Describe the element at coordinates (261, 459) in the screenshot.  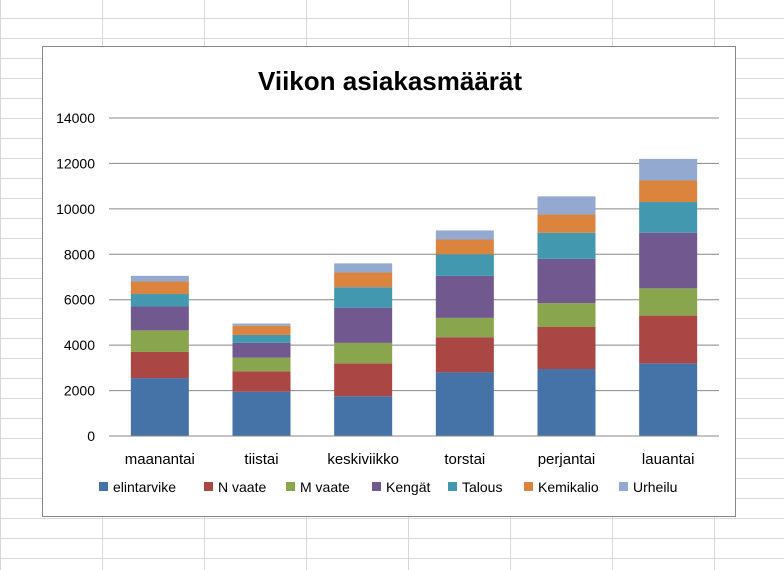
I see `category-label: tiistai` at that location.